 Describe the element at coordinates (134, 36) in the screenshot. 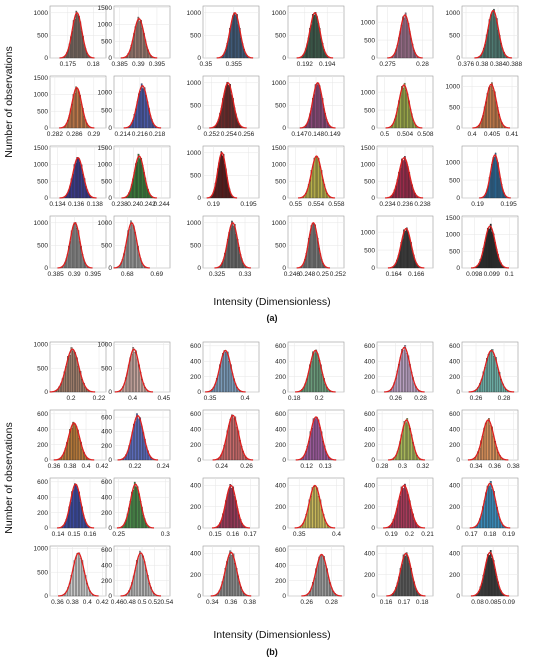

I see `histogram-subplot: 0 500 1000 1500 0.385 0.39 0.395` at that location.